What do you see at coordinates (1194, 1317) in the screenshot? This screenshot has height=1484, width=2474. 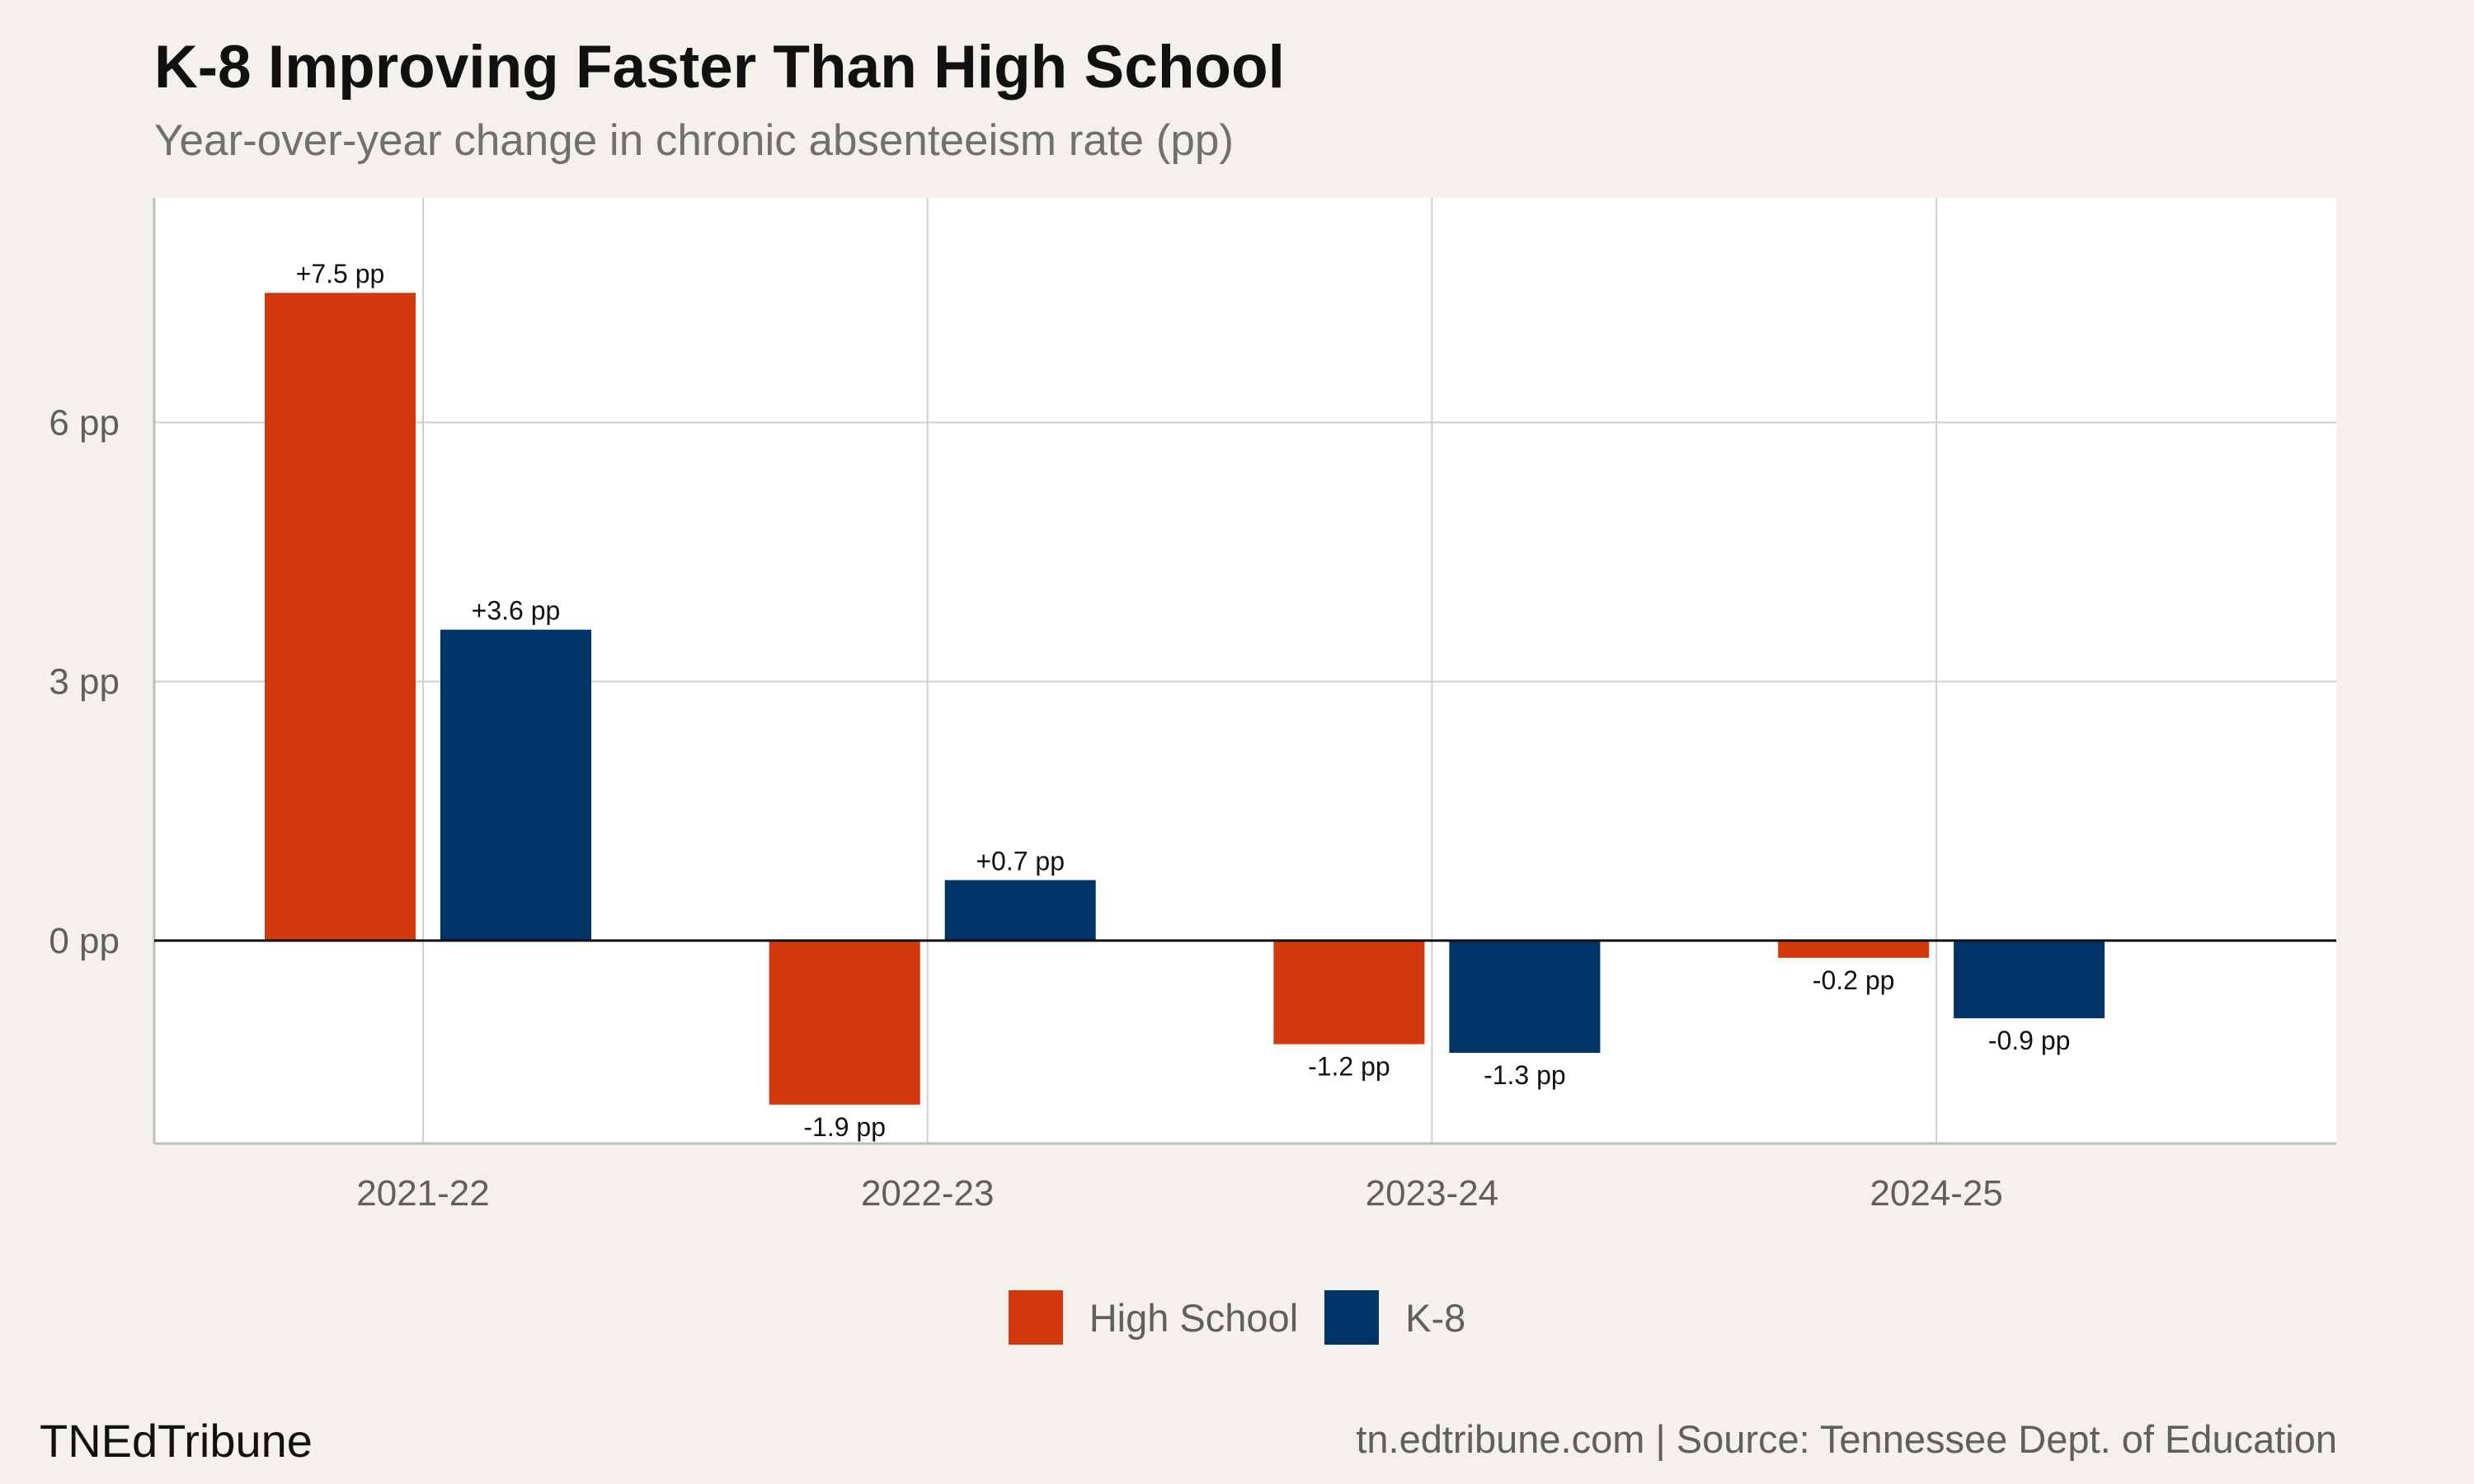 I see `legend-label-high-school: High School` at bounding box center [1194, 1317].